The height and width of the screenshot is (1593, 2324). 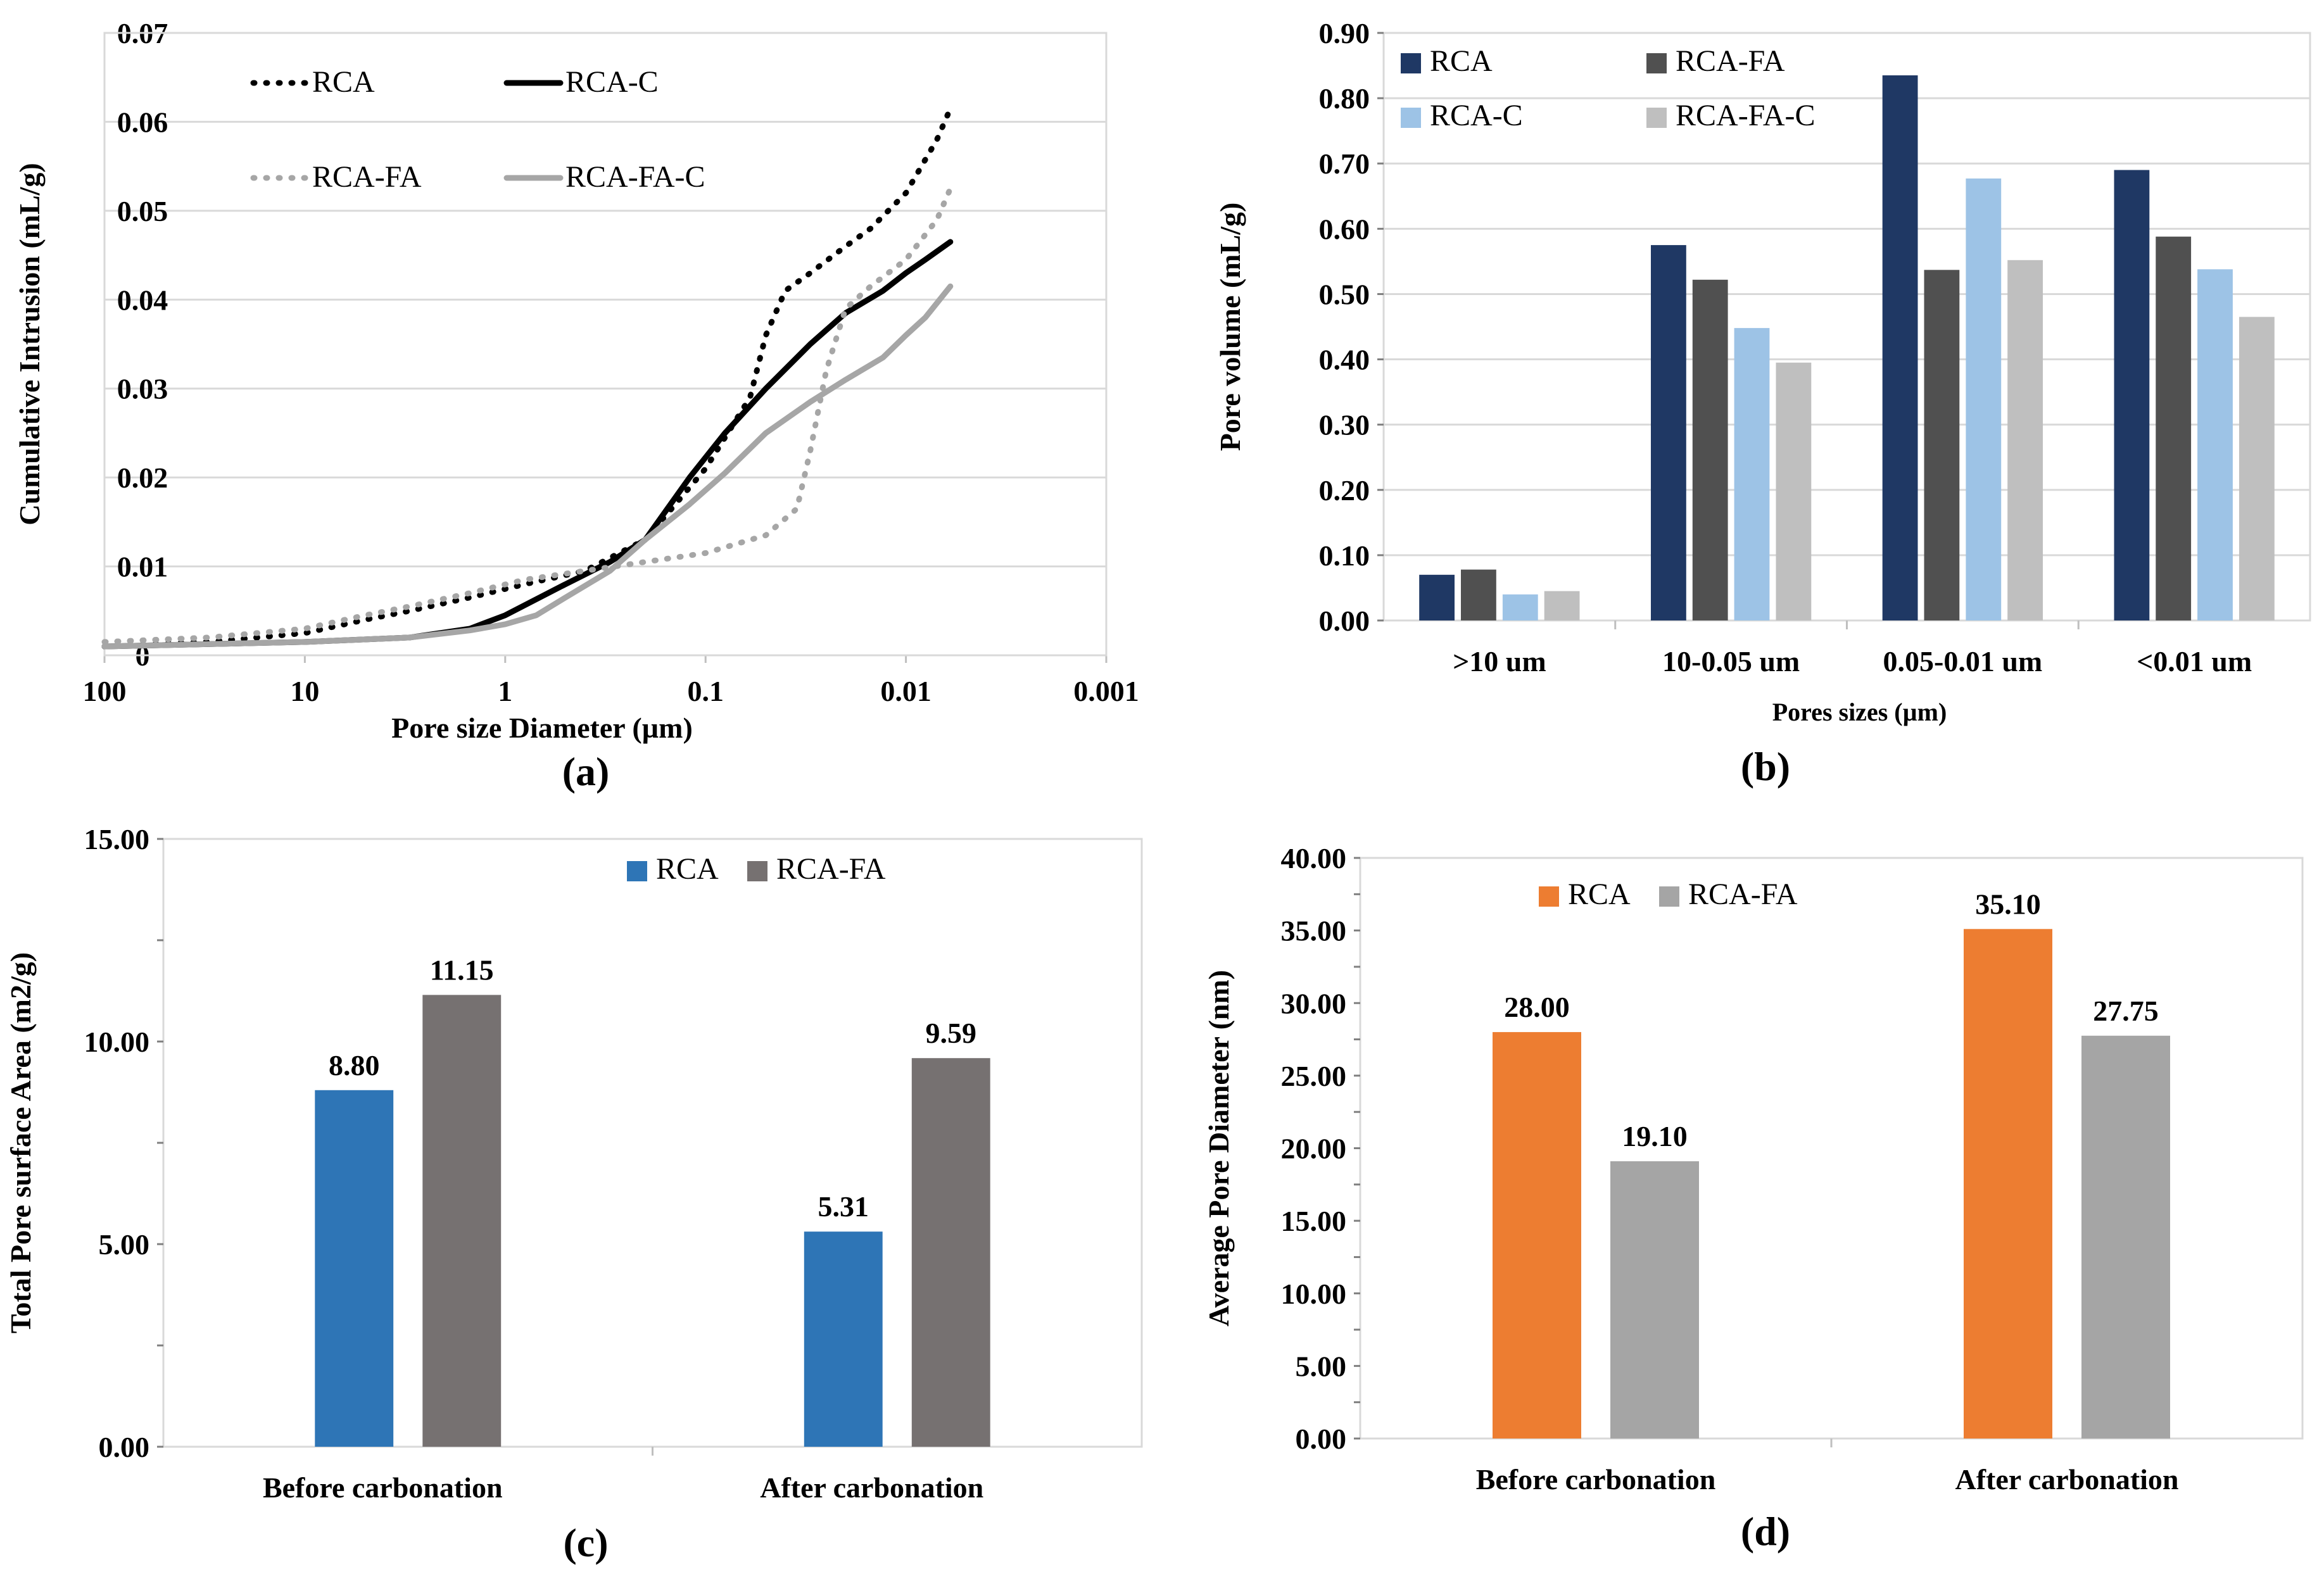 What do you see at coordinates (585, 1542) in the screenshot?
I see `panel-label-c: (c)` at bounding box center [585, 1542].